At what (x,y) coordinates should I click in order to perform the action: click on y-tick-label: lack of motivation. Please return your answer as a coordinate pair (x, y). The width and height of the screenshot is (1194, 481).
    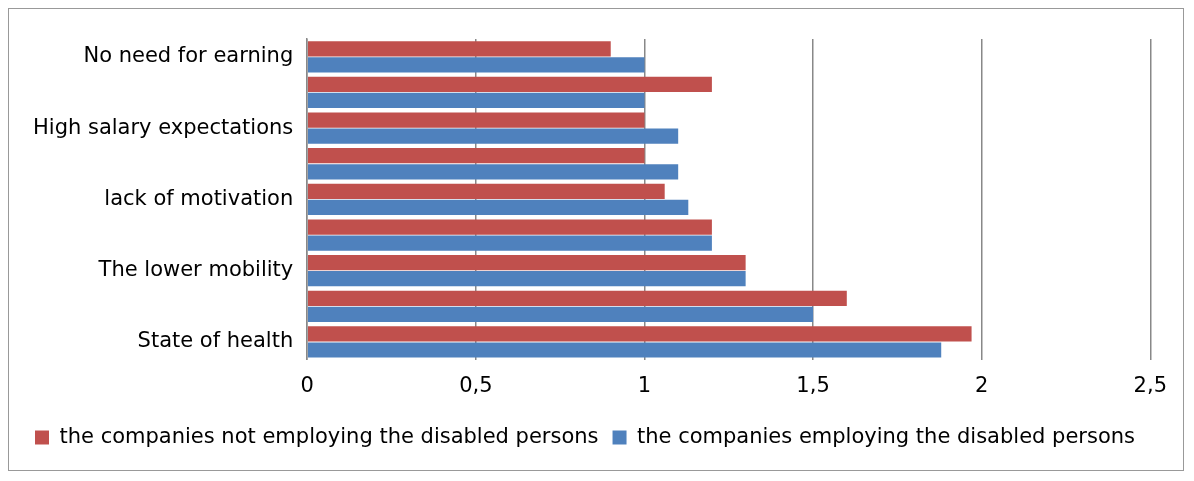
    Looking at the image, I should click on (199, 197).